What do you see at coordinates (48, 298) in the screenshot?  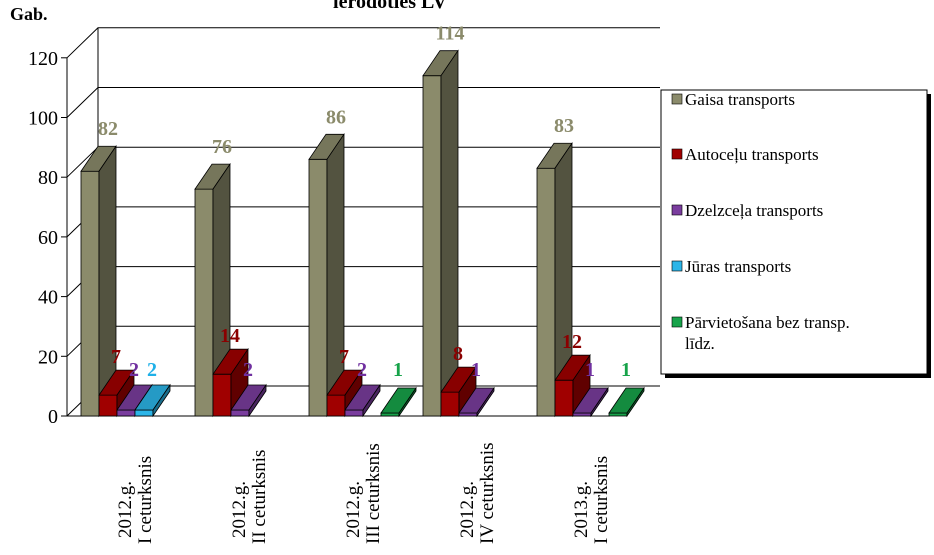 I see `y-tick-label: 40` at bounding box center [48, 298].